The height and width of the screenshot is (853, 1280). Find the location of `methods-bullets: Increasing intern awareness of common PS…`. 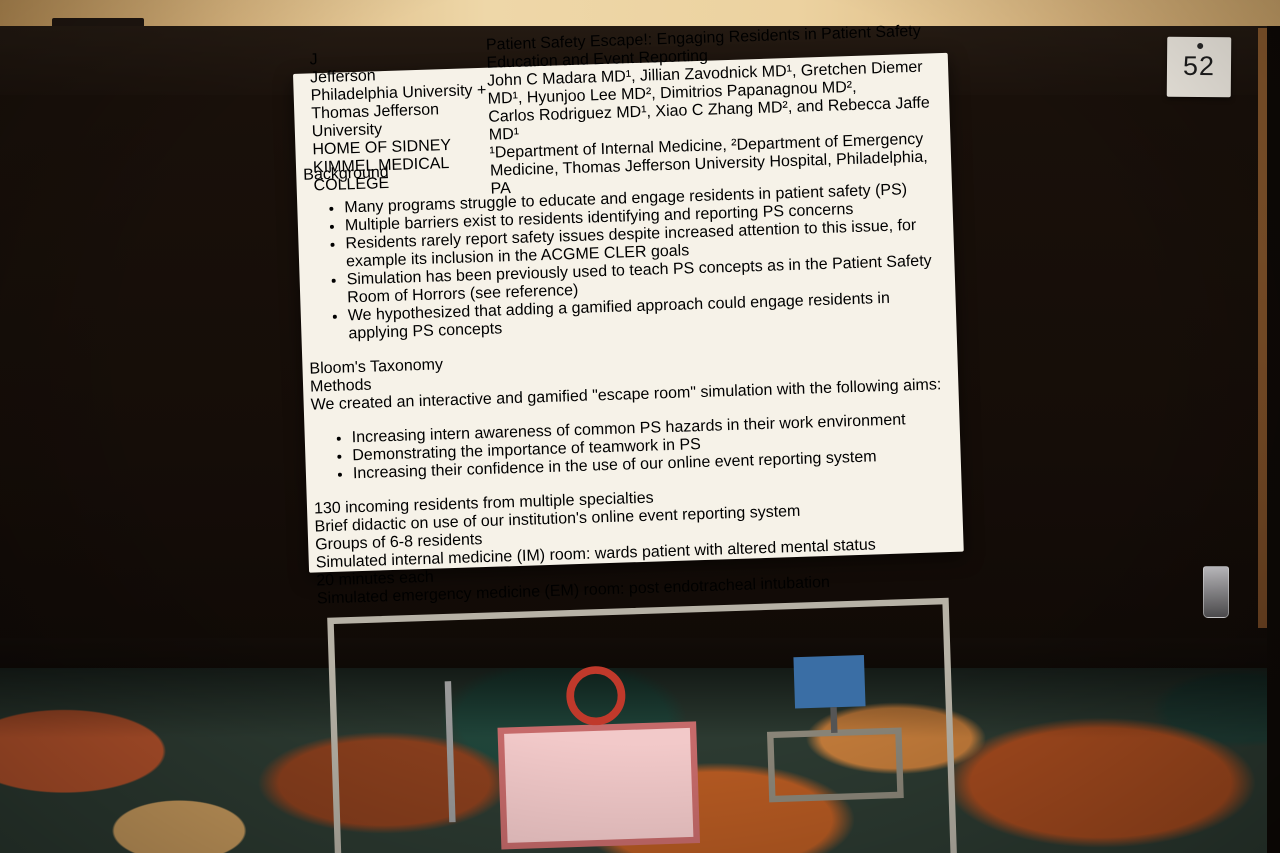

methods-bullets: Increasing intern awareness of common PS… is located at coordinates (633, 447).